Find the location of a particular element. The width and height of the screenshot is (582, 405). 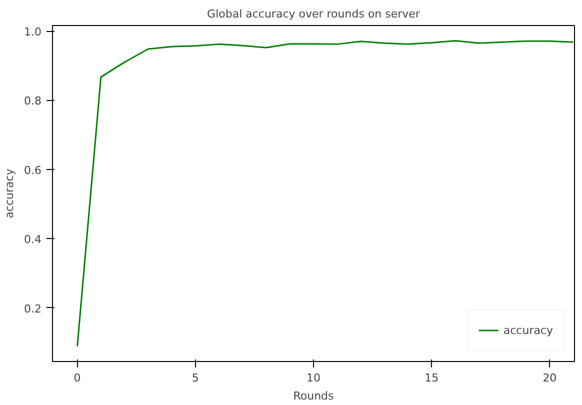

y-tick-label: 0.4 is located at coordinates (33, 239).